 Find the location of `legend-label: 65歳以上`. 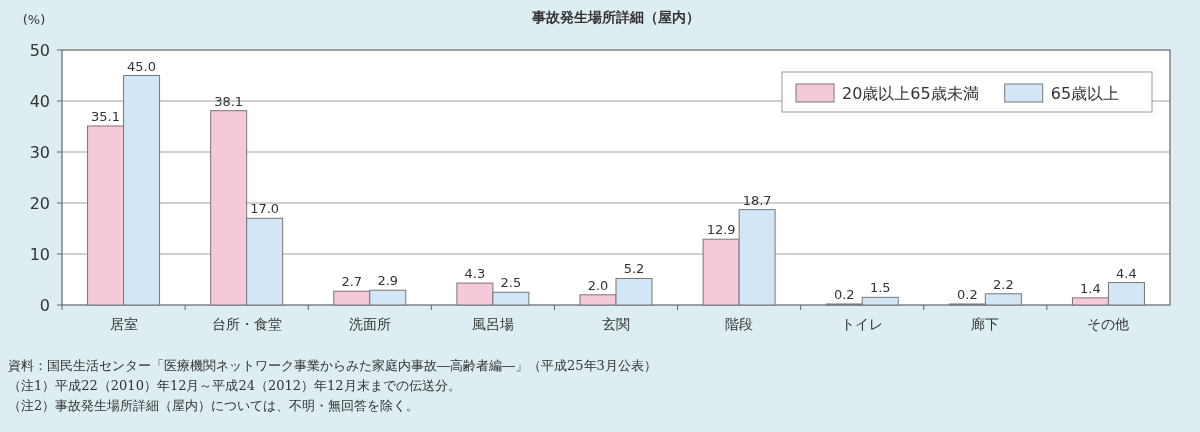

legend-label: 65歳以上 is located at coordinates (1085, 93).